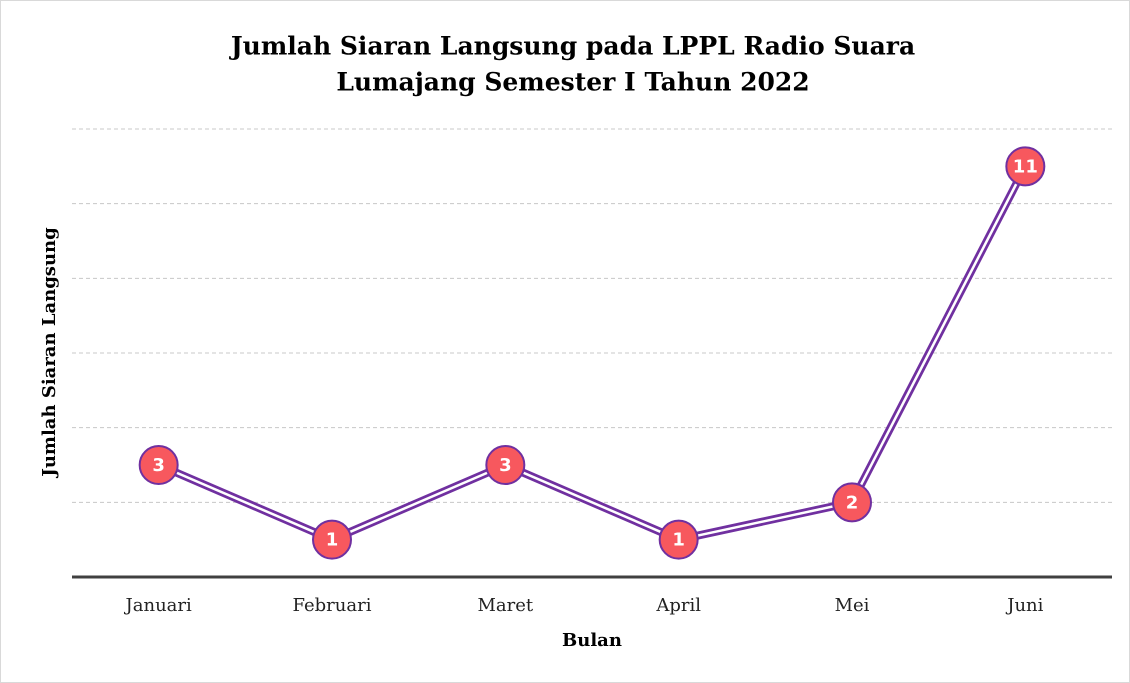 This screenshot has height=683, width=1130. I want to click on x-axis-label: Bulan, so click(592, 640).